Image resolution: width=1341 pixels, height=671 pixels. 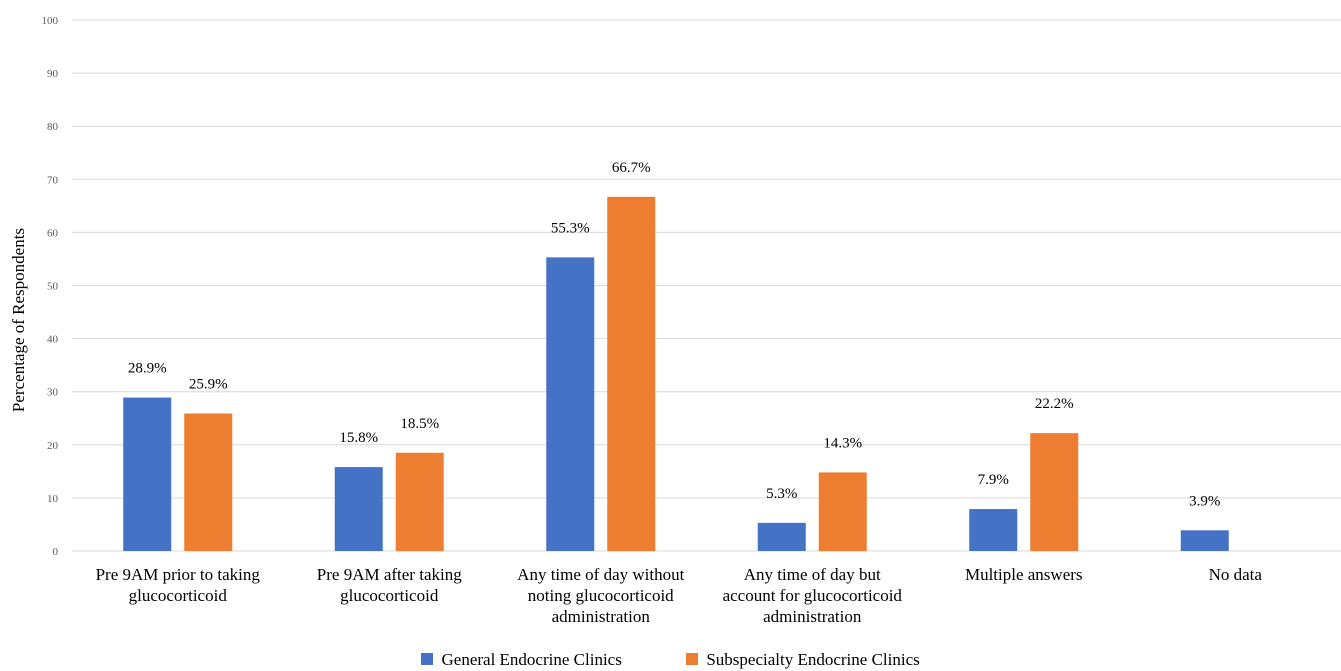 I want to click on y-tick-label: 50, so click(x=53, y=287).